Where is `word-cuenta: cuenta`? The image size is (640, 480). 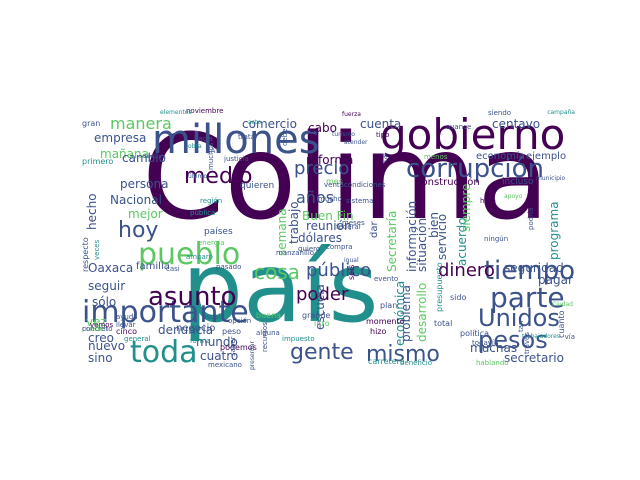 word-cuenta: cuenta is located at coordinates (381, 124).